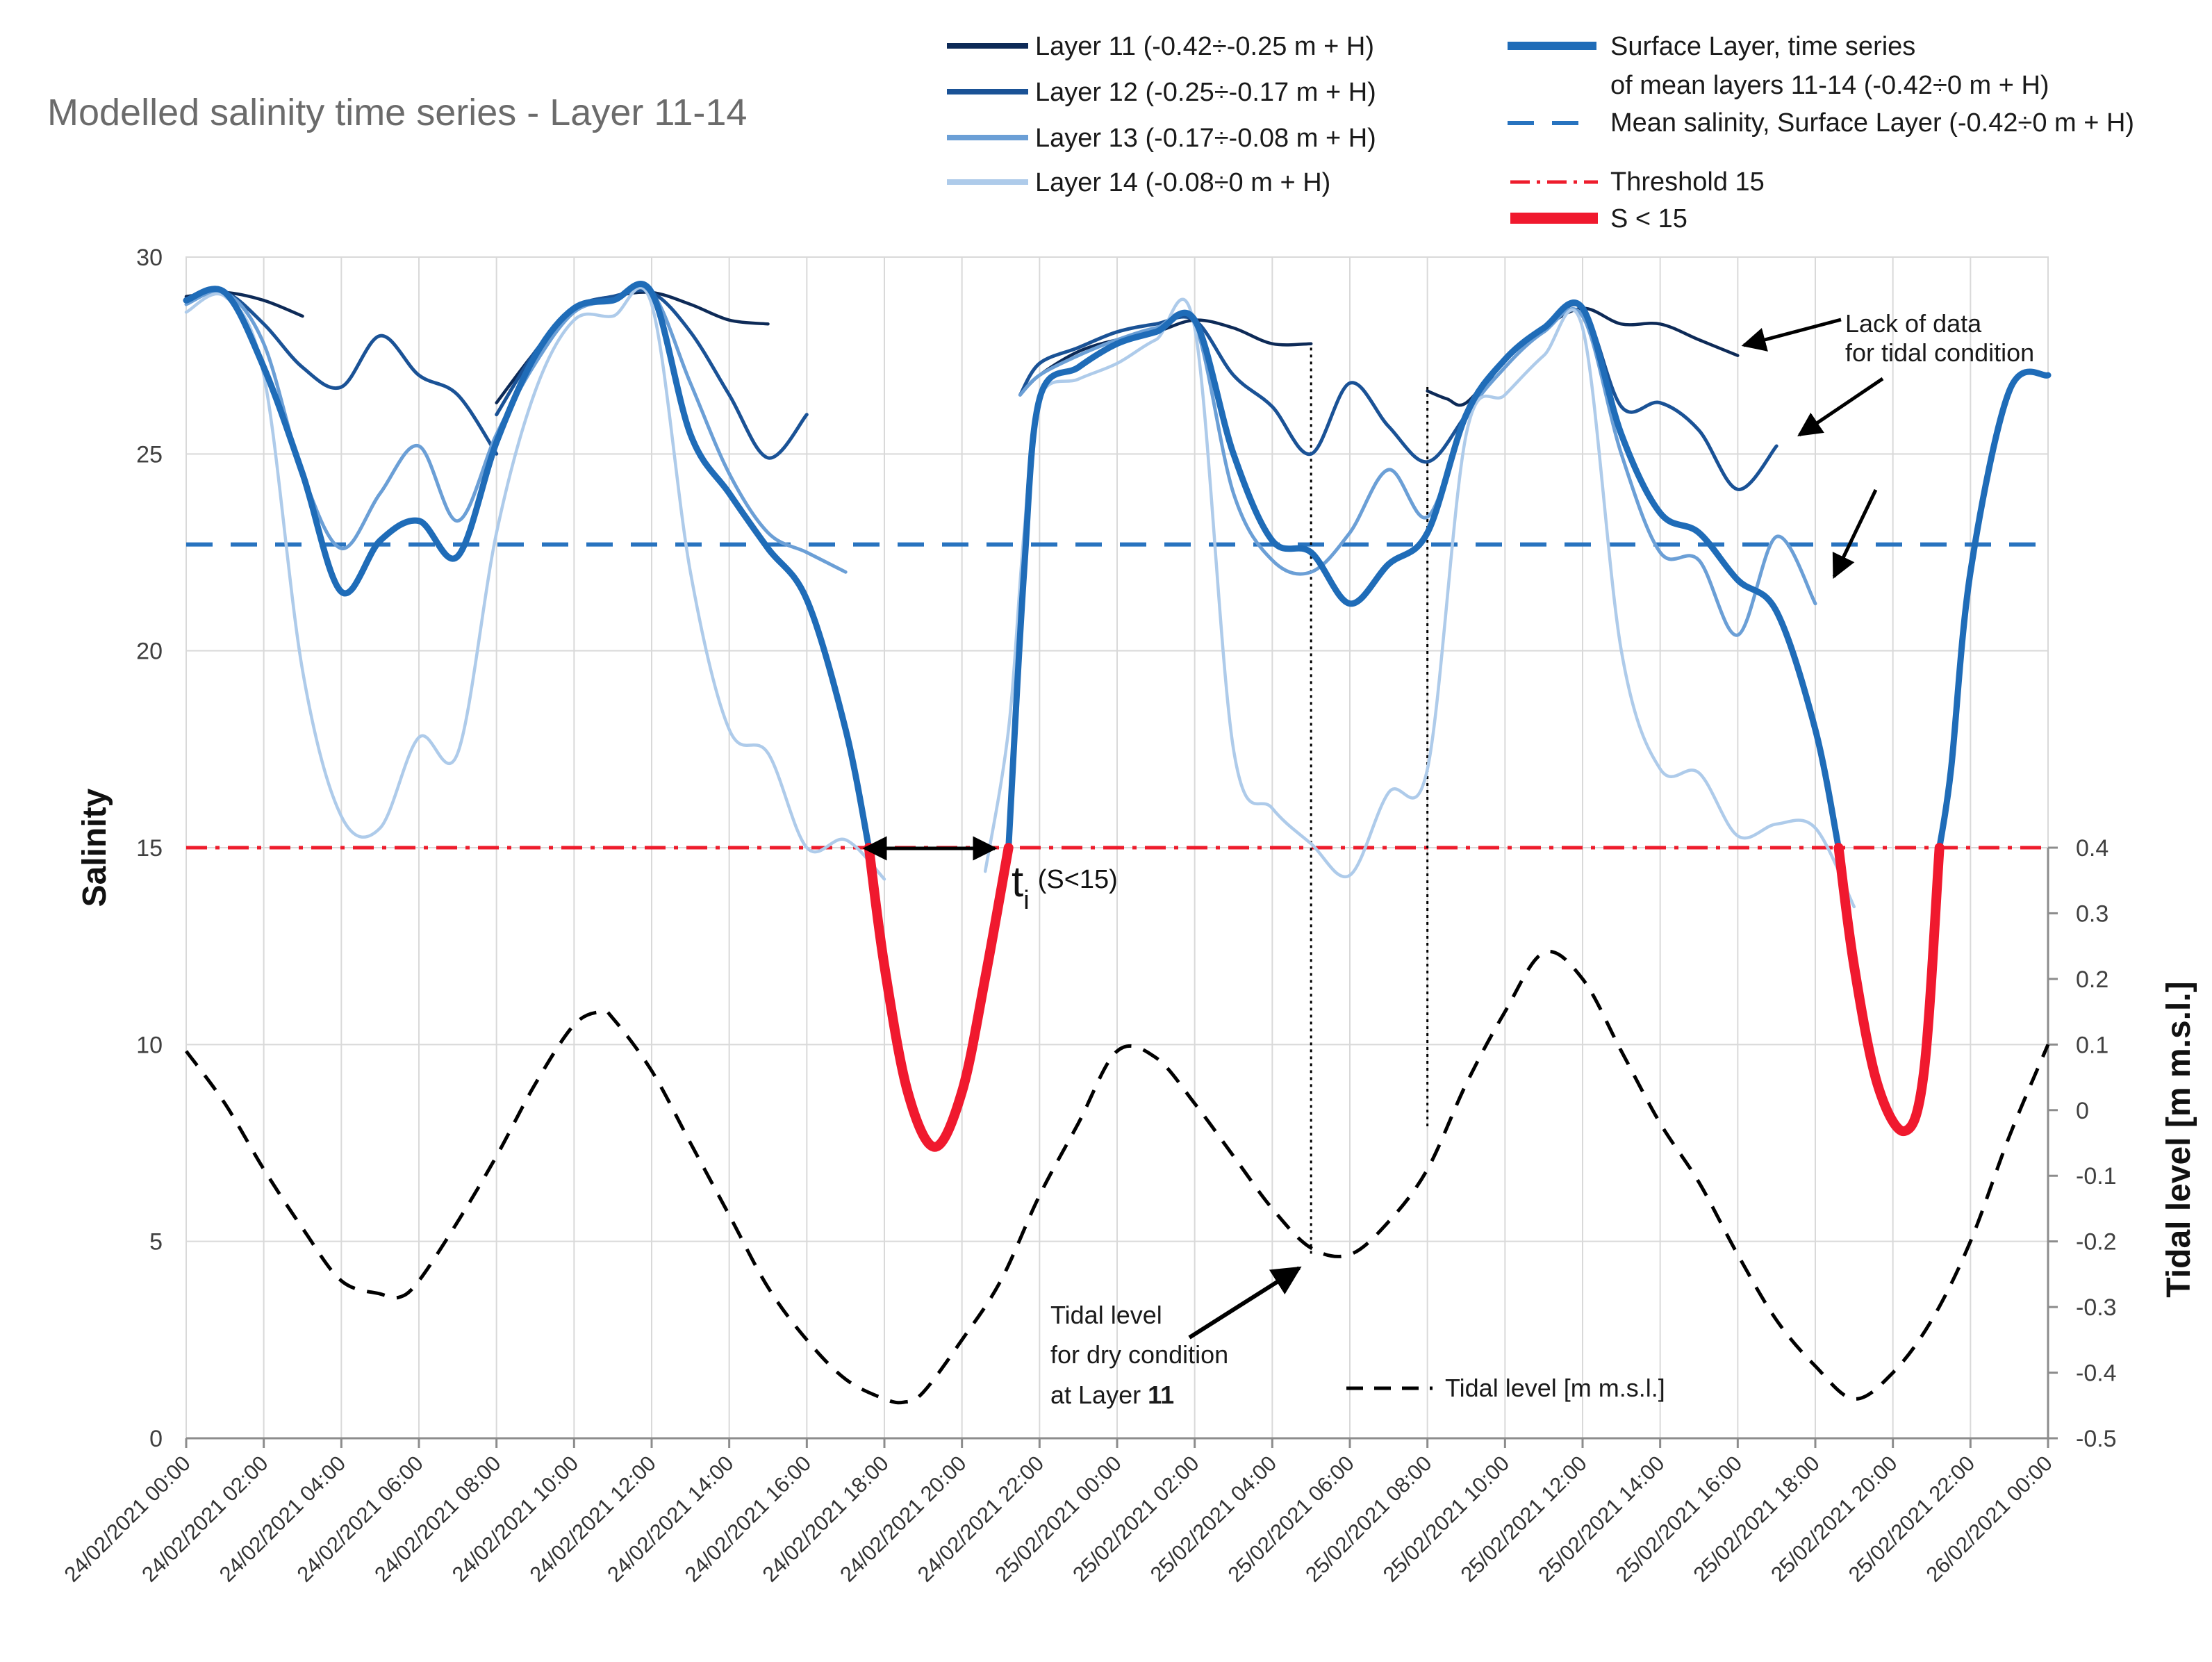 This screenshot has height=1662, width=2212. What do you see at coordinates (1205, 138) in the screenshot?
I see `legend-layer13-label: Layer 13 (-0.17÷-0.08 m + H)` at bounding box center [1205, 138].